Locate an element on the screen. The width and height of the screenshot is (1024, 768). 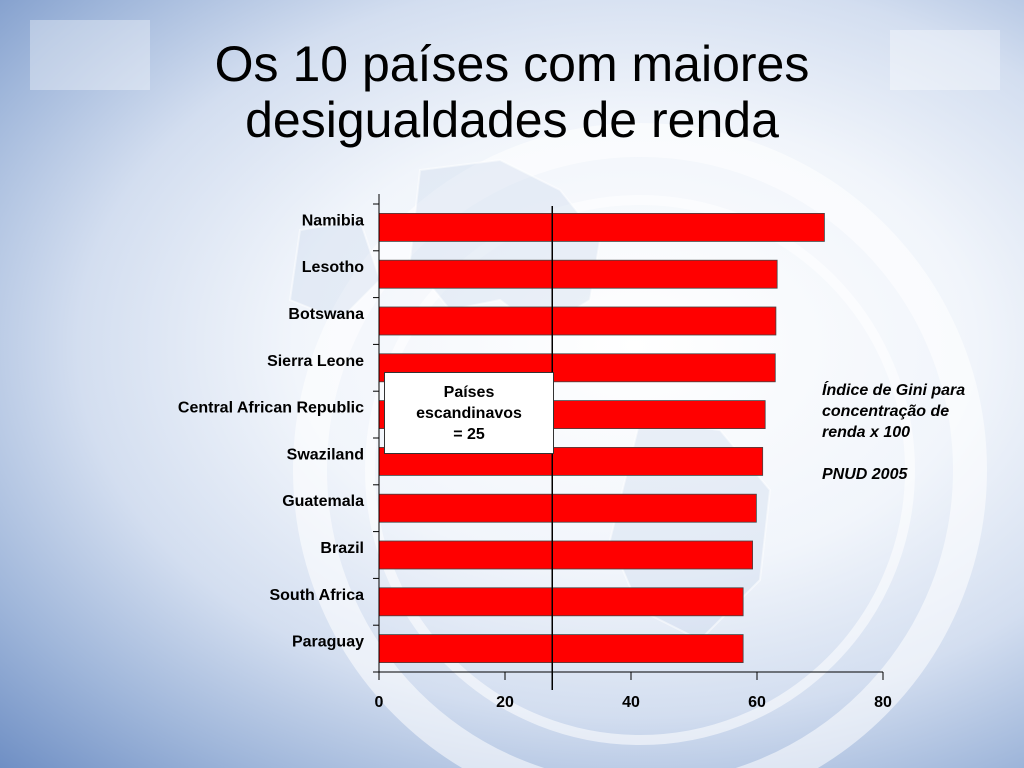
note-line-3: renda x 100 is located at coordinates (866, 432).